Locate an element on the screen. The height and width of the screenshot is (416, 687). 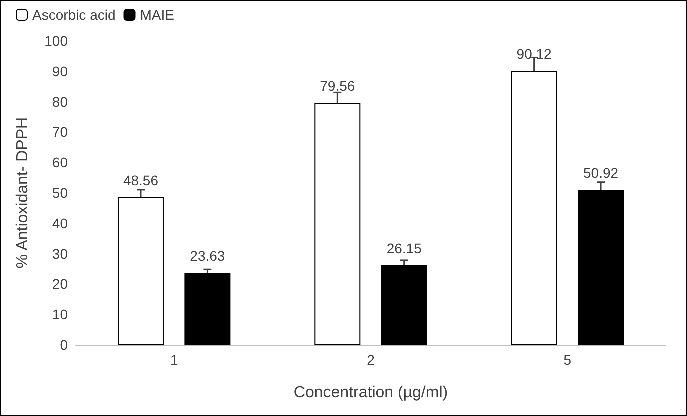
data-label: 79.56 is located at coordinates (338, 86).